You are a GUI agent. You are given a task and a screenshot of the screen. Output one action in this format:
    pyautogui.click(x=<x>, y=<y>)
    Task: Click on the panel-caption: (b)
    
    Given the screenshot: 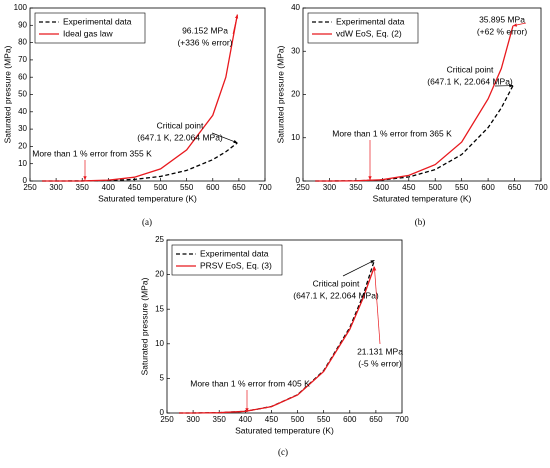 What is the action you would take?
    pyautogui.click(x=420, y=222)
    